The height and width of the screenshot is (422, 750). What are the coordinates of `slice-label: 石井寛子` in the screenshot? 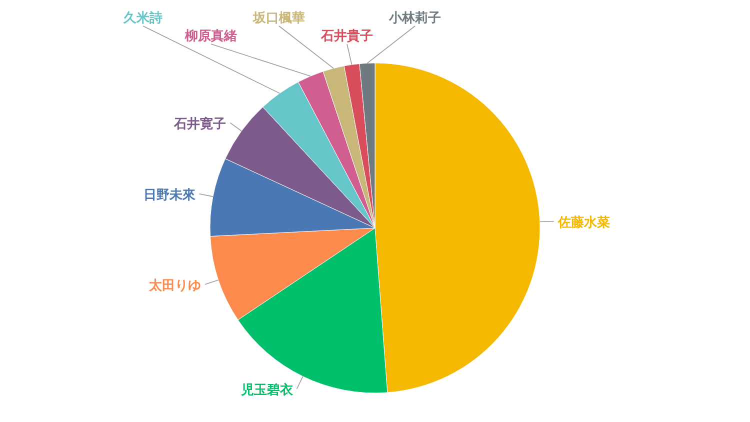 It's located at (199, 124).